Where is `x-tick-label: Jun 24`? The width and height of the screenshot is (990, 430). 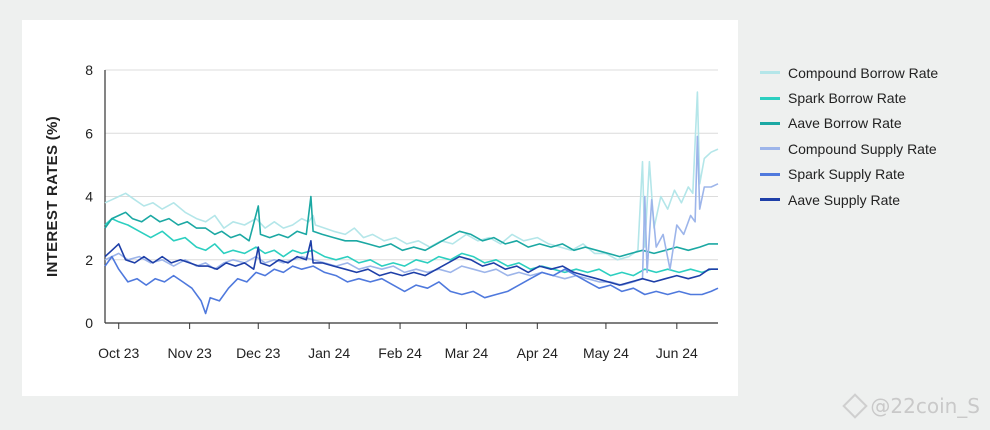 x-tick-label: Jun 24 is located at coordinates (677, 353).